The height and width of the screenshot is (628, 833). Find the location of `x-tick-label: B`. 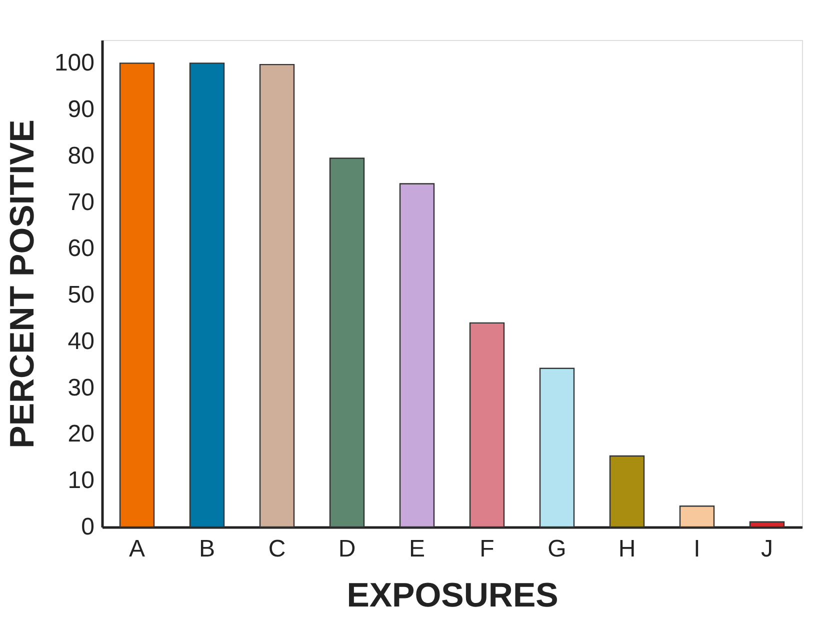

x-tick-label: B is located at coordinates (207, 549).